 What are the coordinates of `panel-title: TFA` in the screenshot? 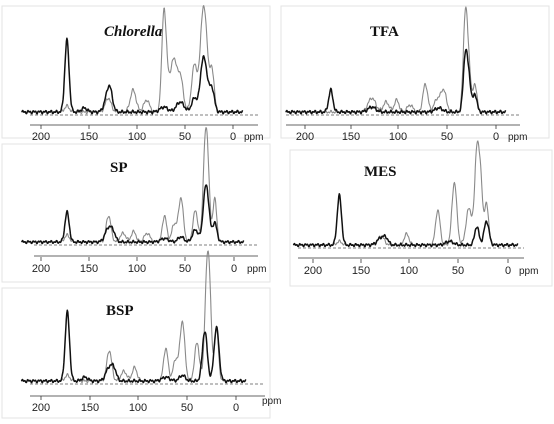 It's located at (384, 32).